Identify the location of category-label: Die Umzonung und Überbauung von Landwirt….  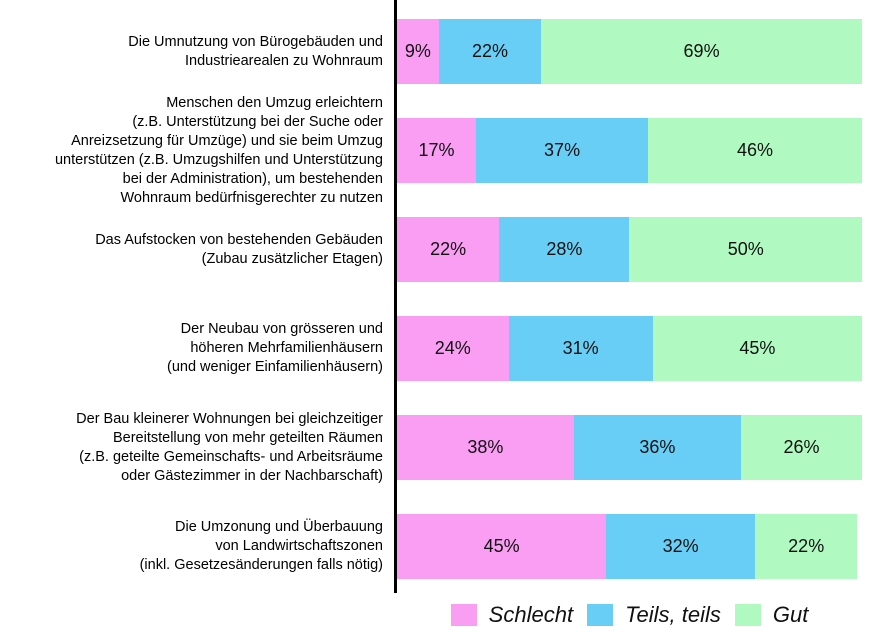
(261, 546).